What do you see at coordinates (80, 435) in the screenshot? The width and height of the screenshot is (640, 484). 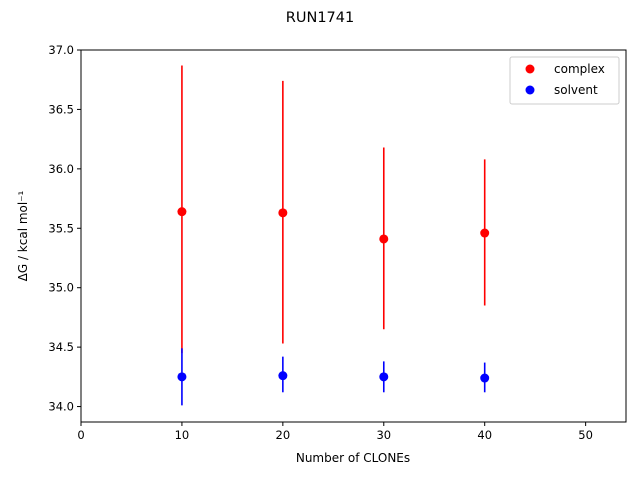 I see `x-tick-label: 0` at bounding box center [80, 435].